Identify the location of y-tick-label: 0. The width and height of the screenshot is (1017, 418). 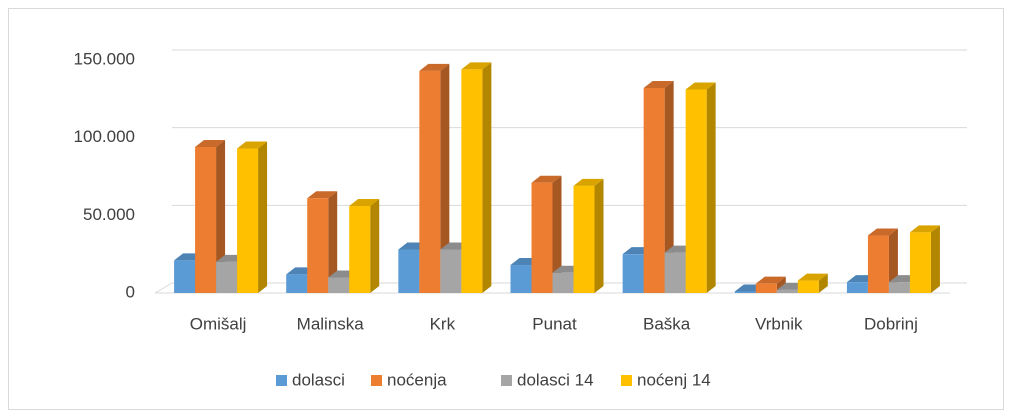
(130, 291).